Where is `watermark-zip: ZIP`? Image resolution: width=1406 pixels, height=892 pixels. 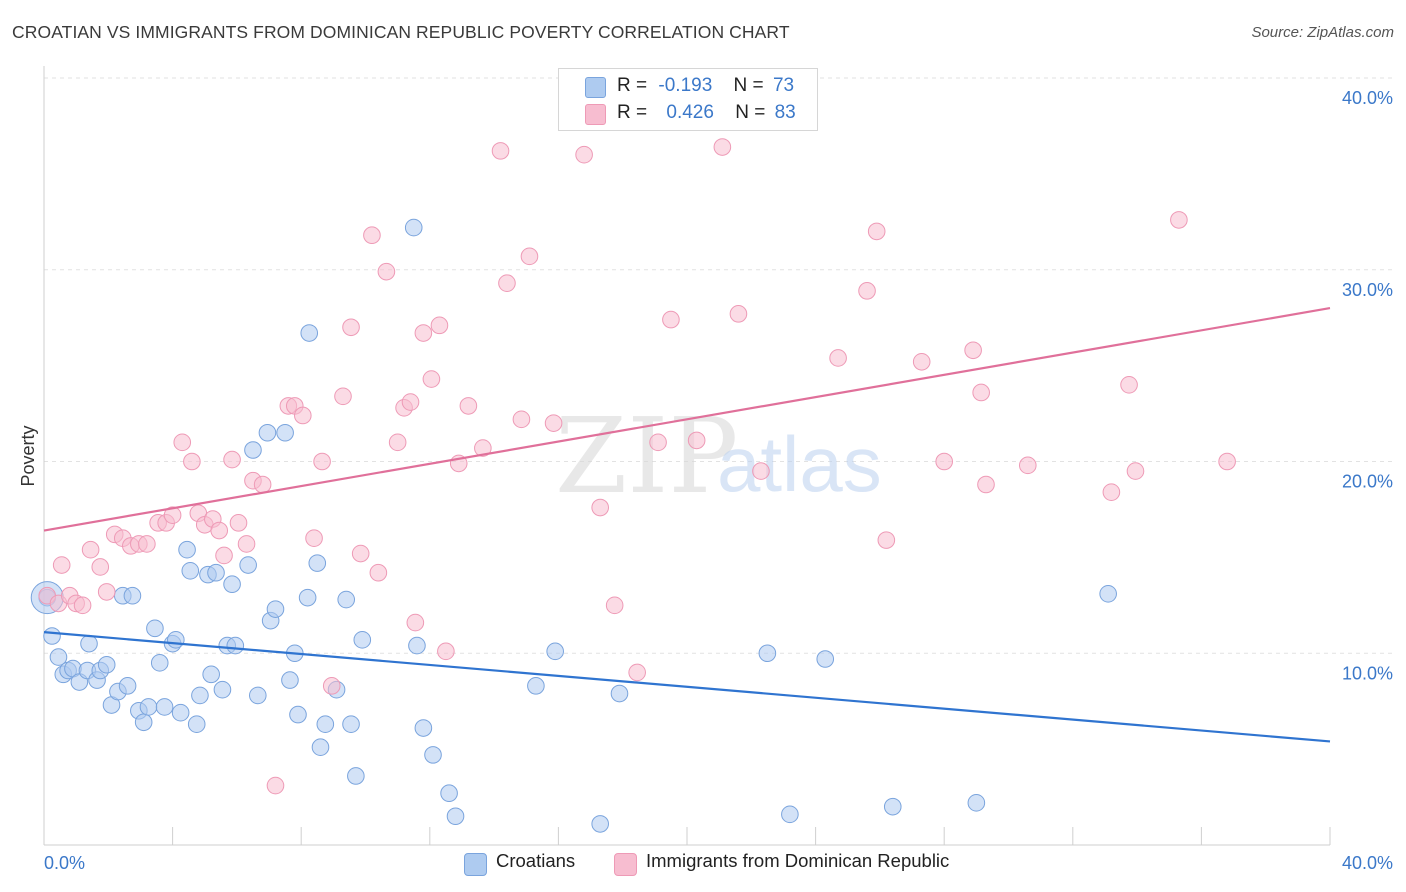 watermark-zip: ZIP is located at coordinates (646, 456).